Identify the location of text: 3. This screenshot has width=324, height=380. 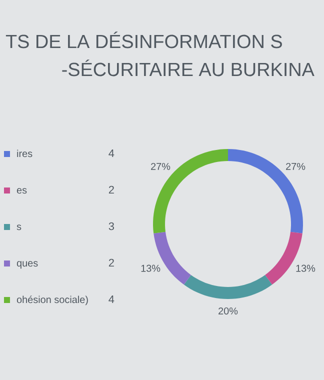
(111, 226).